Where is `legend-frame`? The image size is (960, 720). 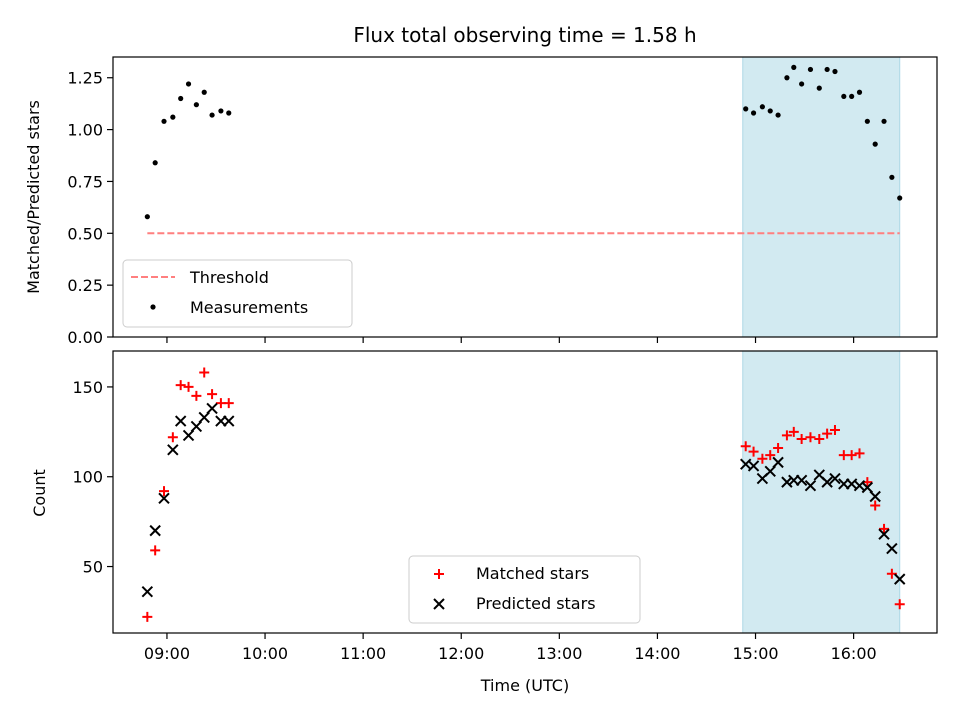
legend-frame is located at coordinates (237, 293).